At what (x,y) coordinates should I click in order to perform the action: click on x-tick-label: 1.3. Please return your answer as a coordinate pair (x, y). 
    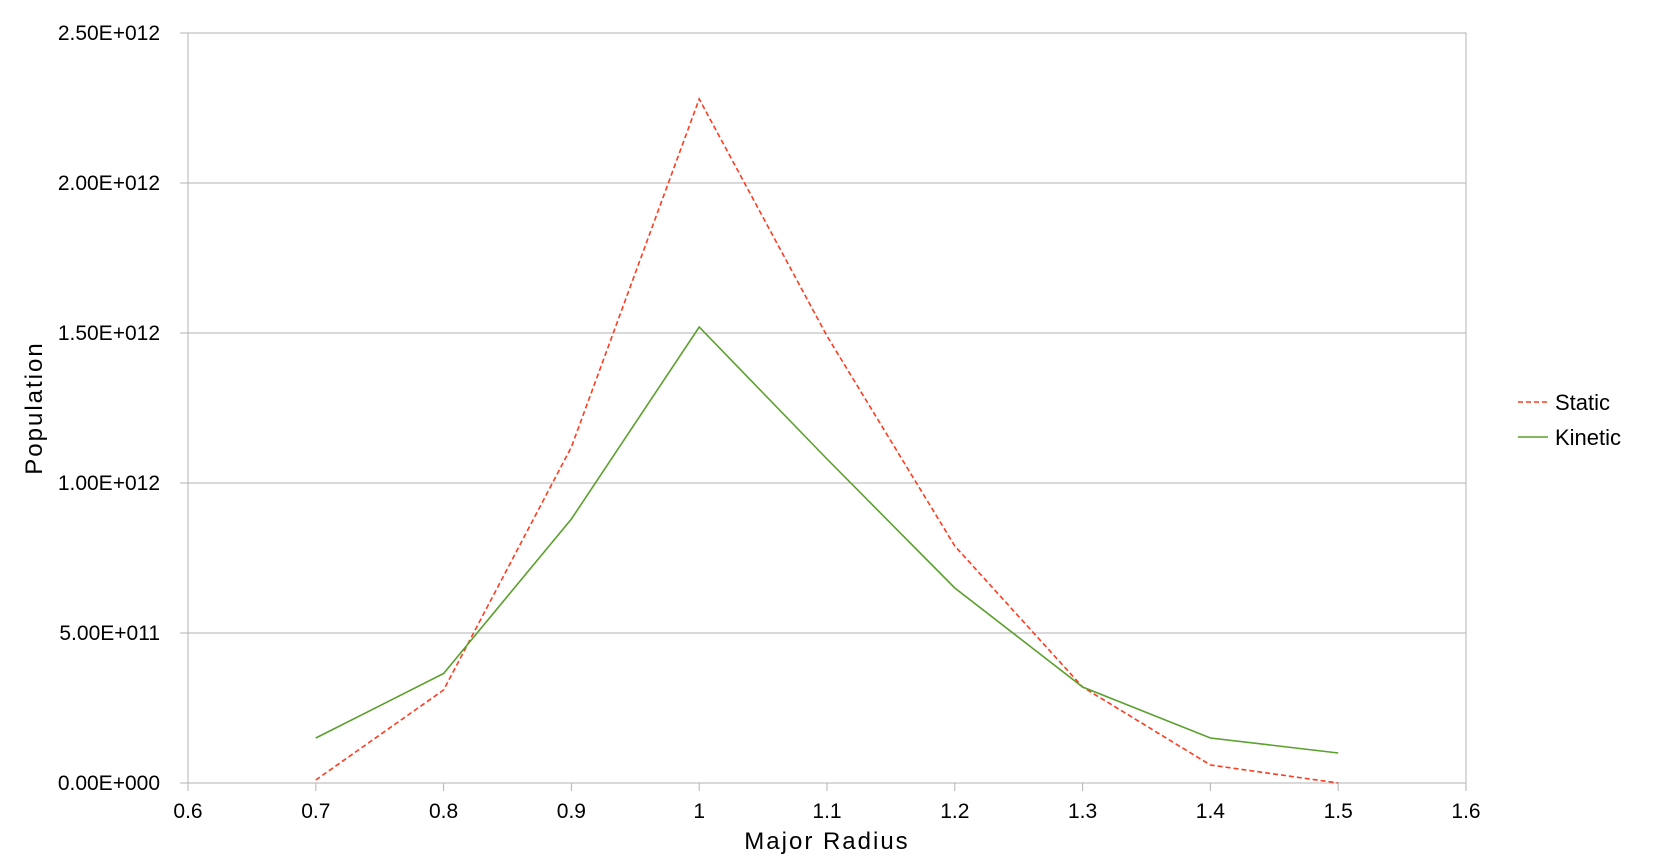
    Looking at the image, I should click on (1082, 811).